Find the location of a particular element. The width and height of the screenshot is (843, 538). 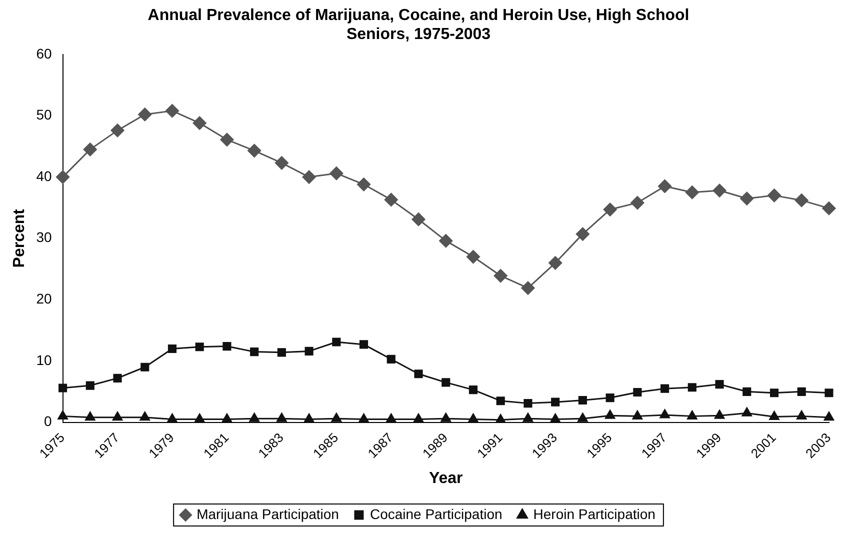

y-tick-label: 60 is located at coordinates (44, 53).